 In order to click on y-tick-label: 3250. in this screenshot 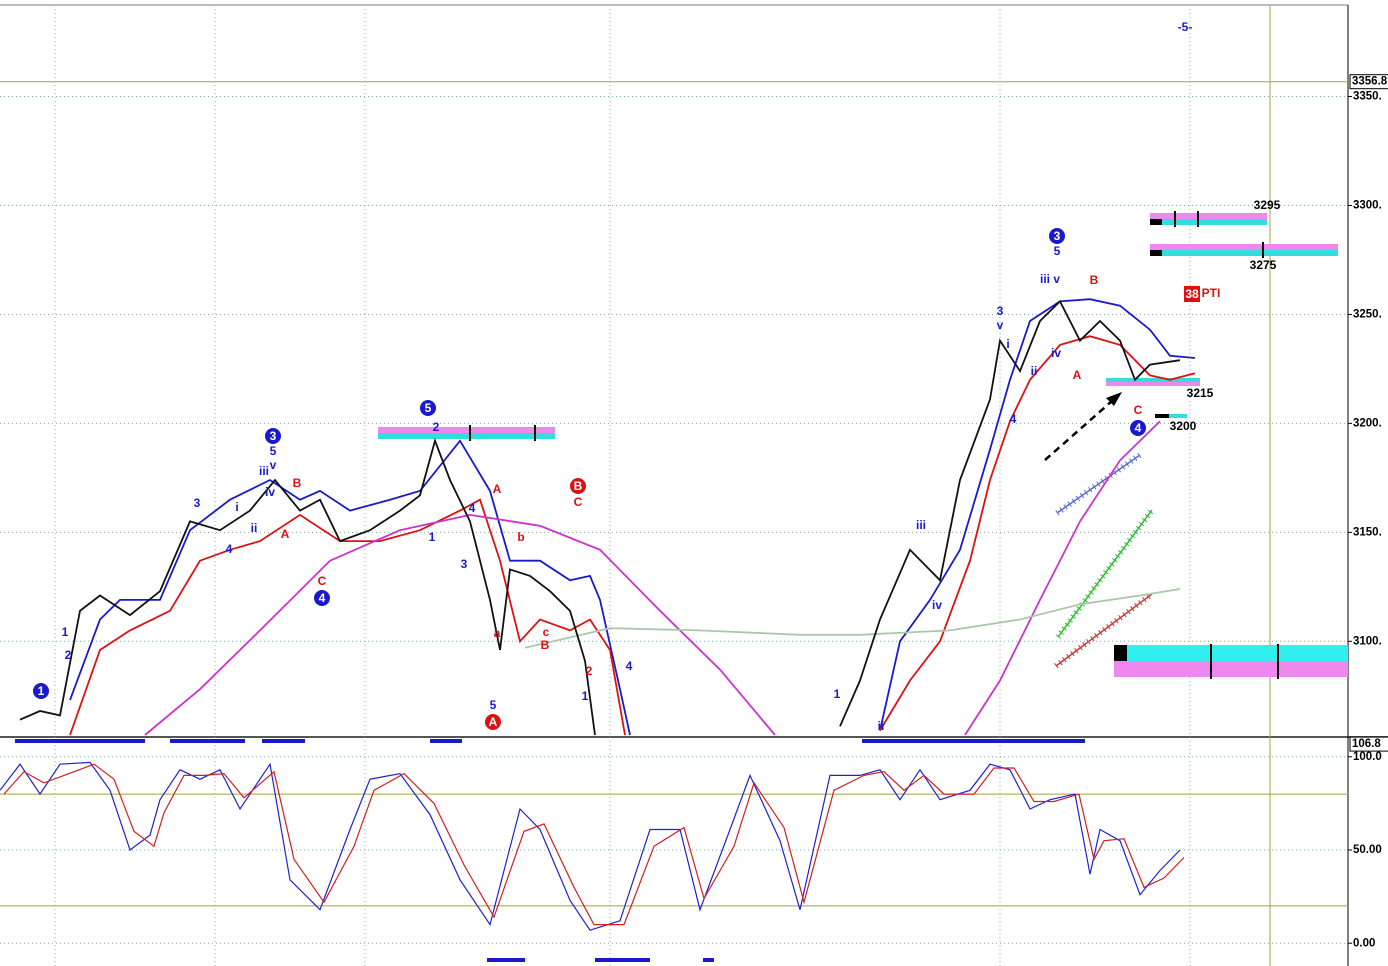, I will do `click(1367, 314)`.